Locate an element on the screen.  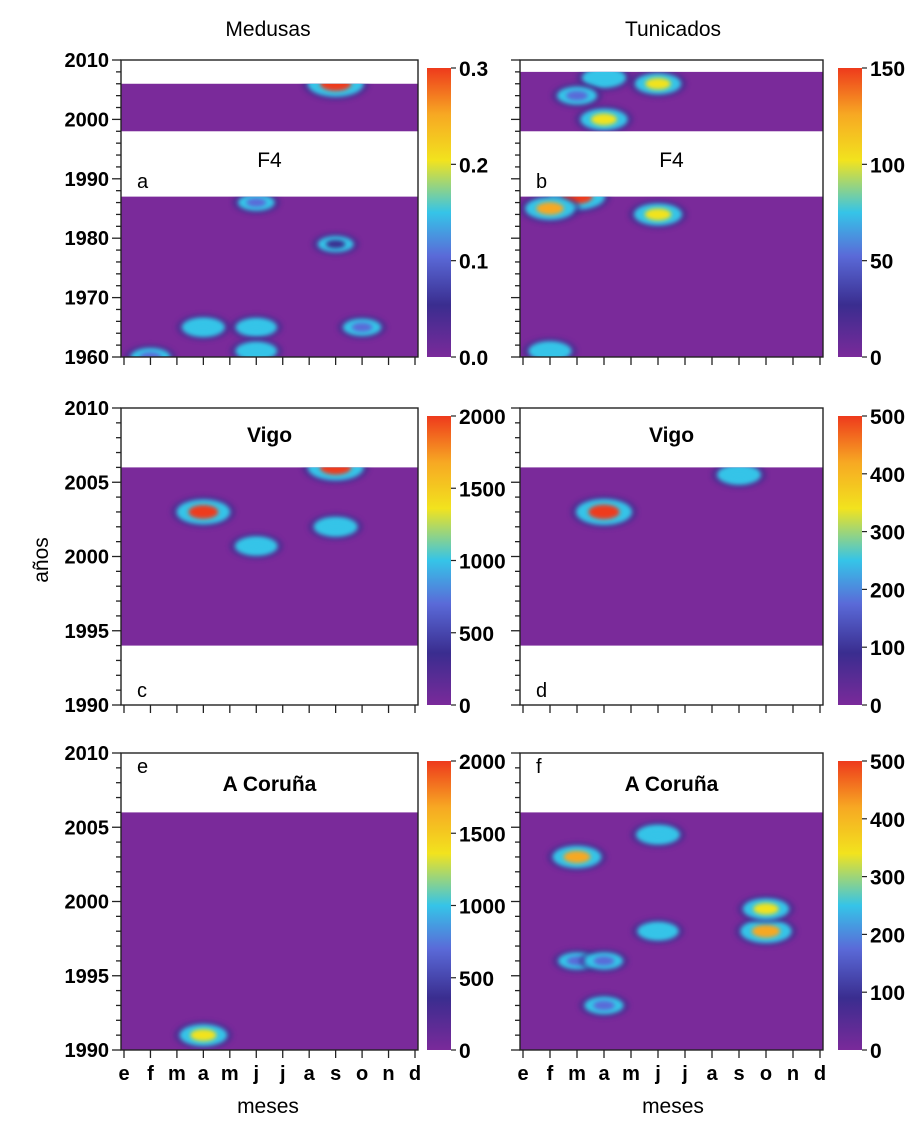
panel-letter: a is located at coordinates (143, 182).